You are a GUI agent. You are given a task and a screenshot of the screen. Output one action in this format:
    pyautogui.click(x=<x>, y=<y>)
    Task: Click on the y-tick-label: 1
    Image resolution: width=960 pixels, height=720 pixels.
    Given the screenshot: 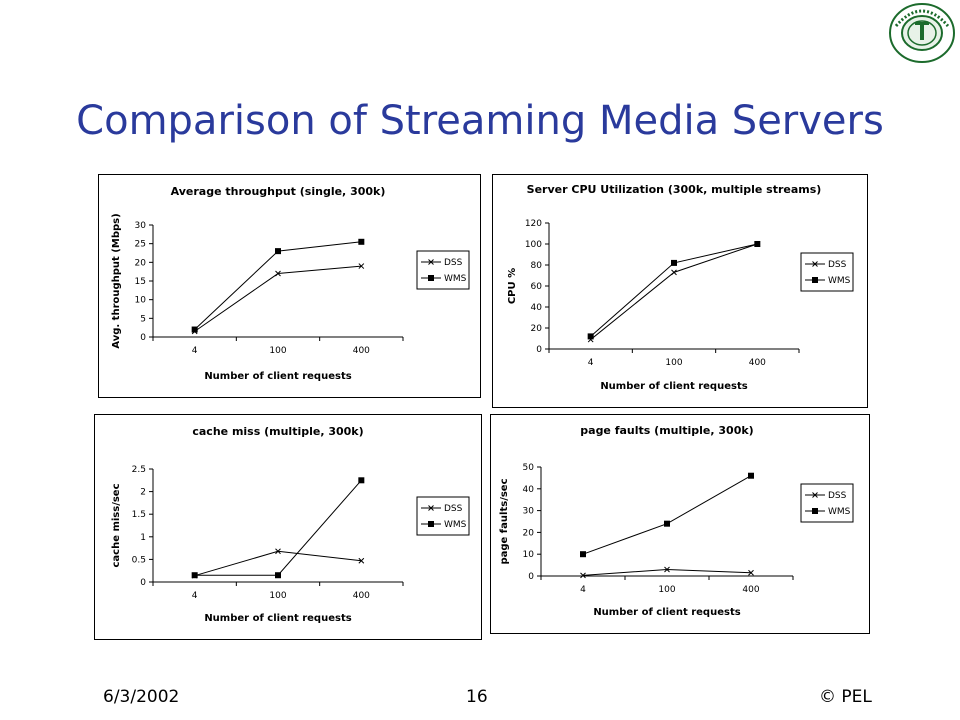 What is the action you would take?
    pyautogui.click(x=143, y=538)
    